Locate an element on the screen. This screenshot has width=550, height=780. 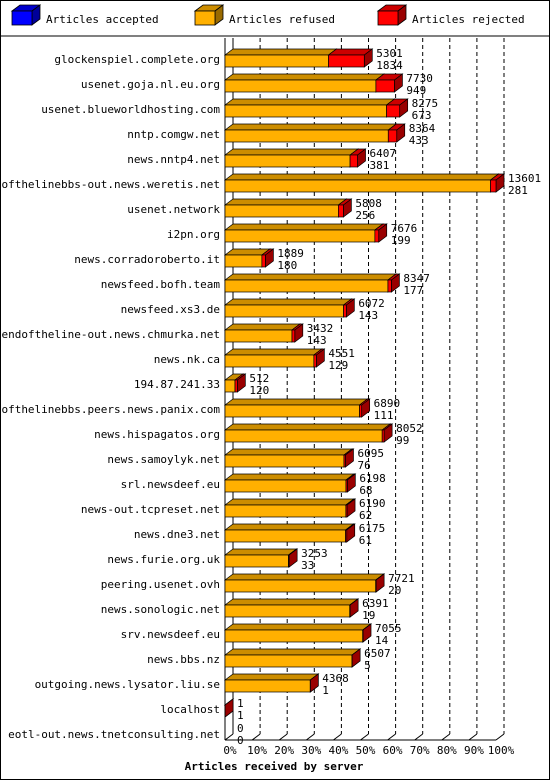
refused-value-label: 7055 is located at coordinates (388, 628).